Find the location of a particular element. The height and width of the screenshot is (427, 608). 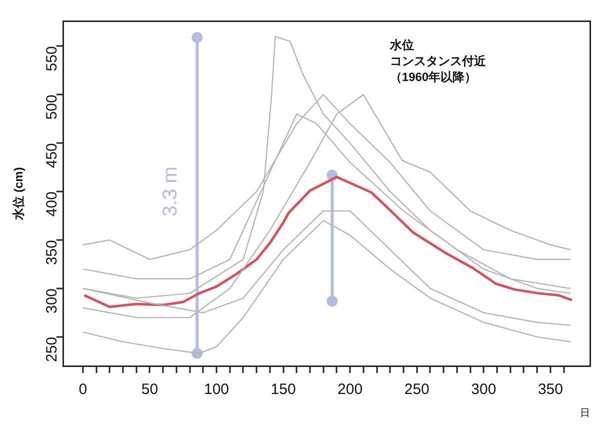

y-tick-label: 250 is located at coordinates (52, 349).